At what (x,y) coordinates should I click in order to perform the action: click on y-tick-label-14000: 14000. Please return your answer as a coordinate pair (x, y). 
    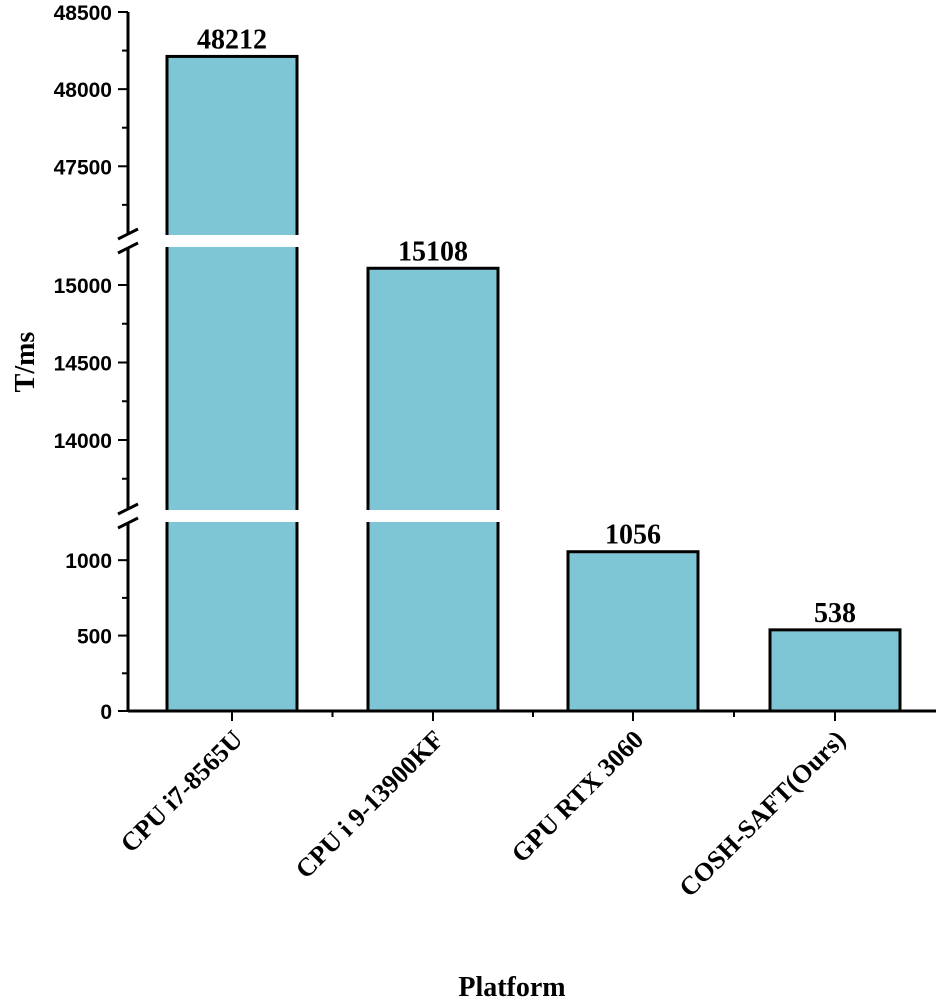
    Looking at the image, I should click on (83, 441).